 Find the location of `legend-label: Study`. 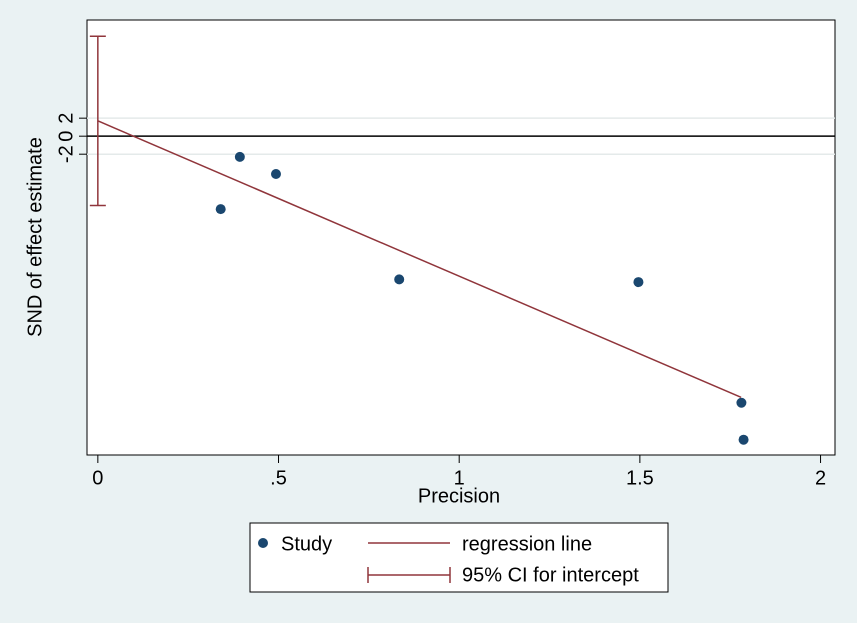

legend-label: Study is located at coordinates (306, 544).